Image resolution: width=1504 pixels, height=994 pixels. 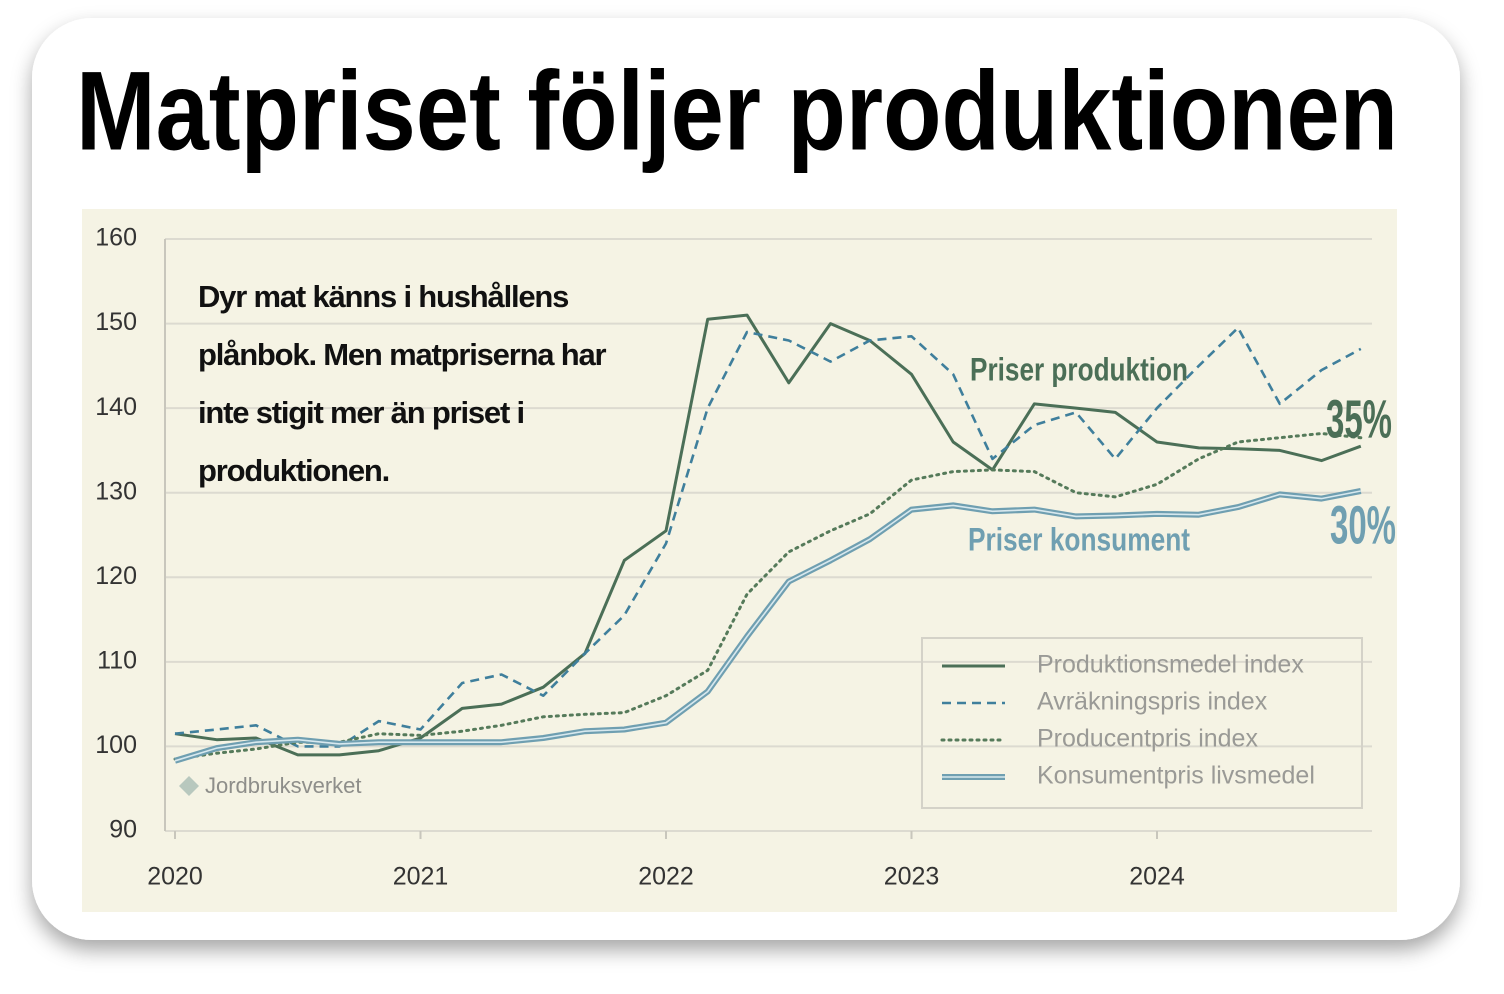 I want to click on legend-label: Produktionsmedel index, so click(x=1170, y=665).